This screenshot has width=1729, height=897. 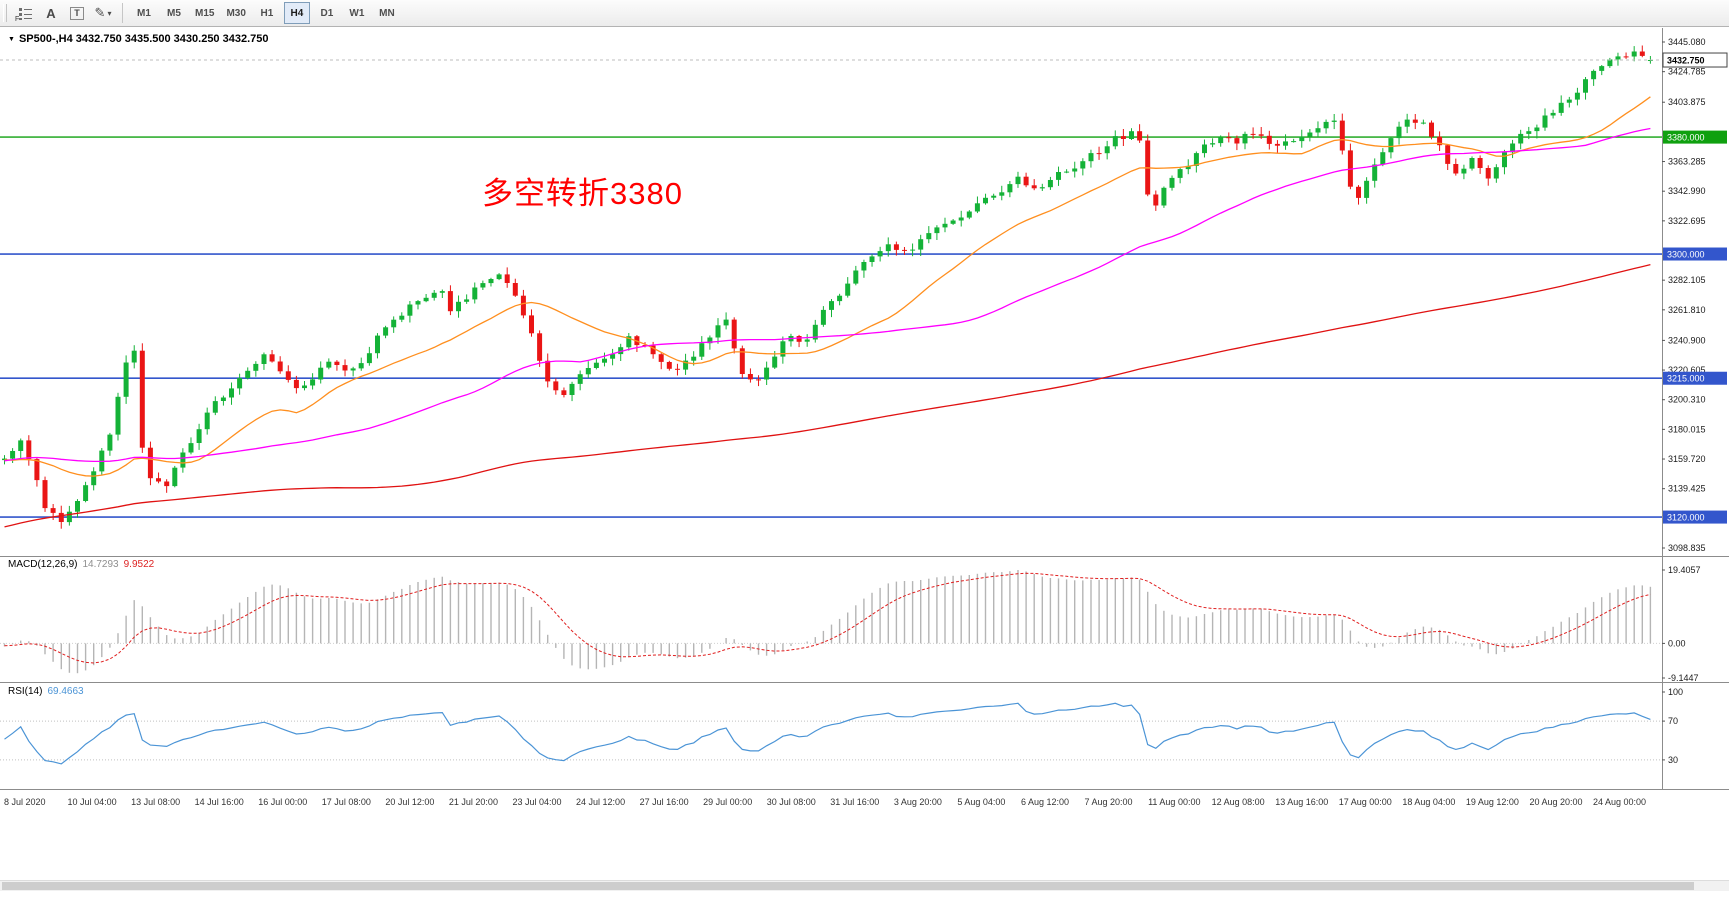 I want to click on timeframe-m30-button: M30, so click(x=235, y=13).